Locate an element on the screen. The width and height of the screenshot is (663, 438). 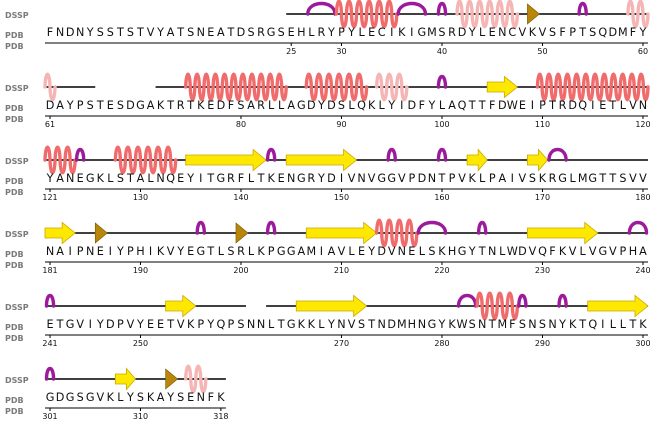
residue: M is located at coordinates (623, 32).